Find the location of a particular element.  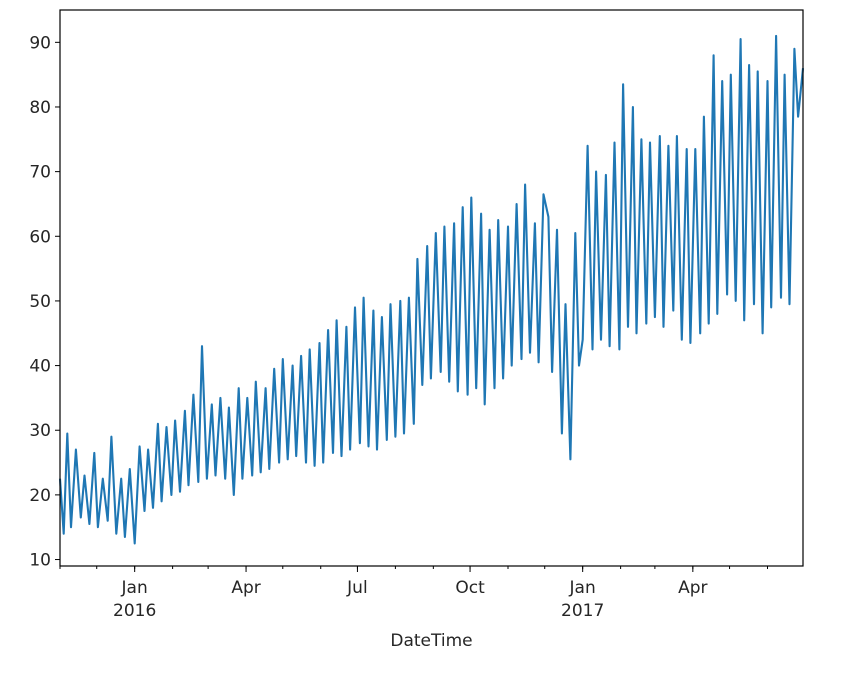

y-axis: 10 20 30 40 50 60 70 80 90 is located at coordinates (44, 302).